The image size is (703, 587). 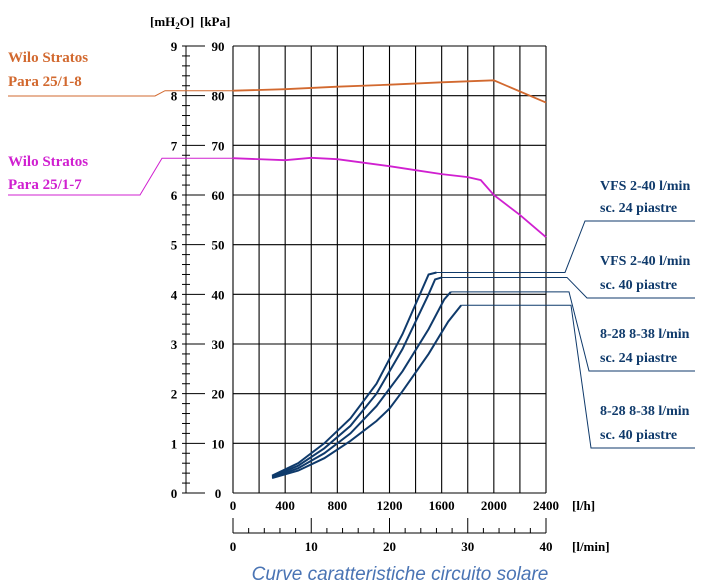 What do you see at coordinates (638, 285) in the screenshot?
I see `system2-label-line2: sc. 40 piastre` at bounding box center [638, 285].